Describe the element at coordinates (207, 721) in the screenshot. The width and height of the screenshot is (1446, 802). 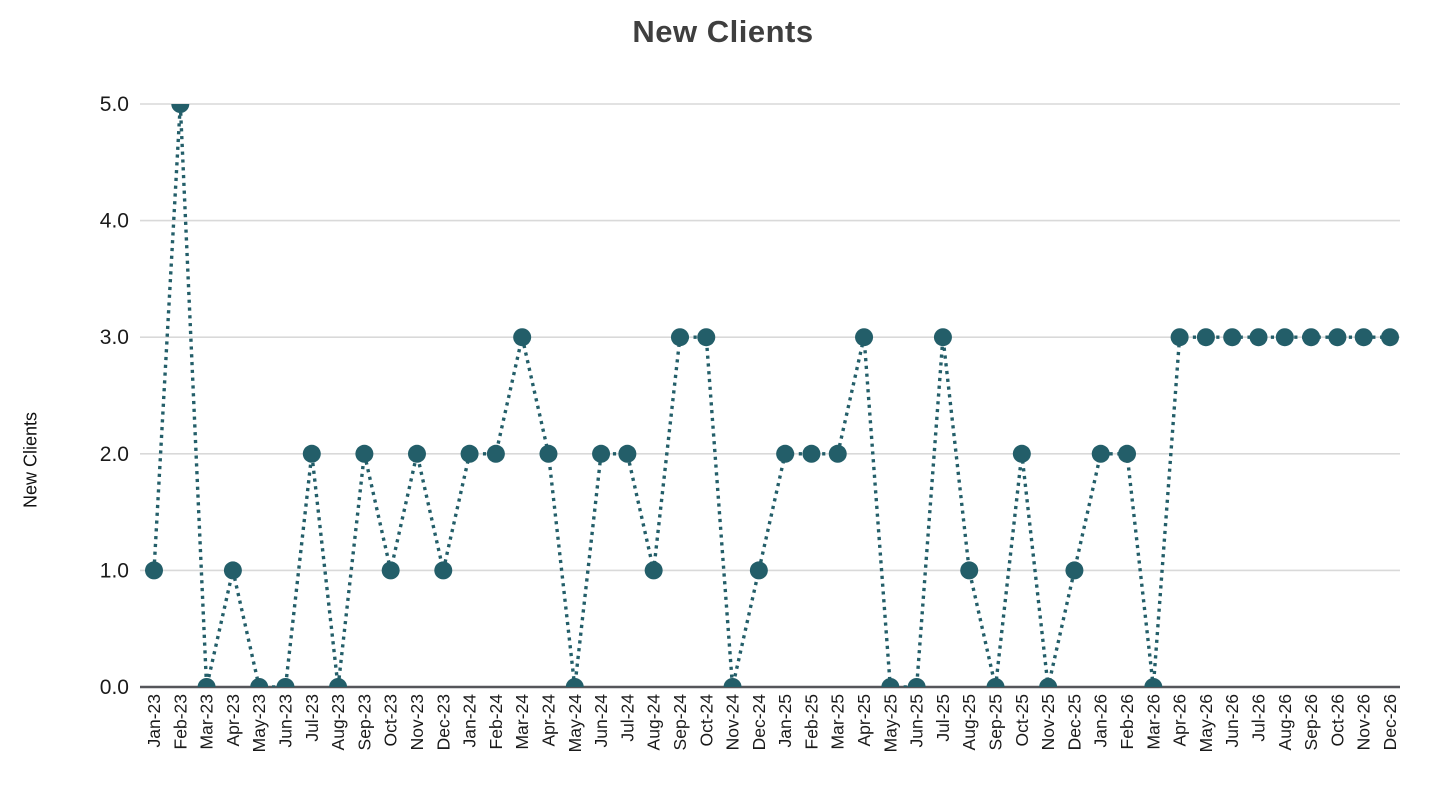
I see `x-tick-label: Mar-23` at that location.